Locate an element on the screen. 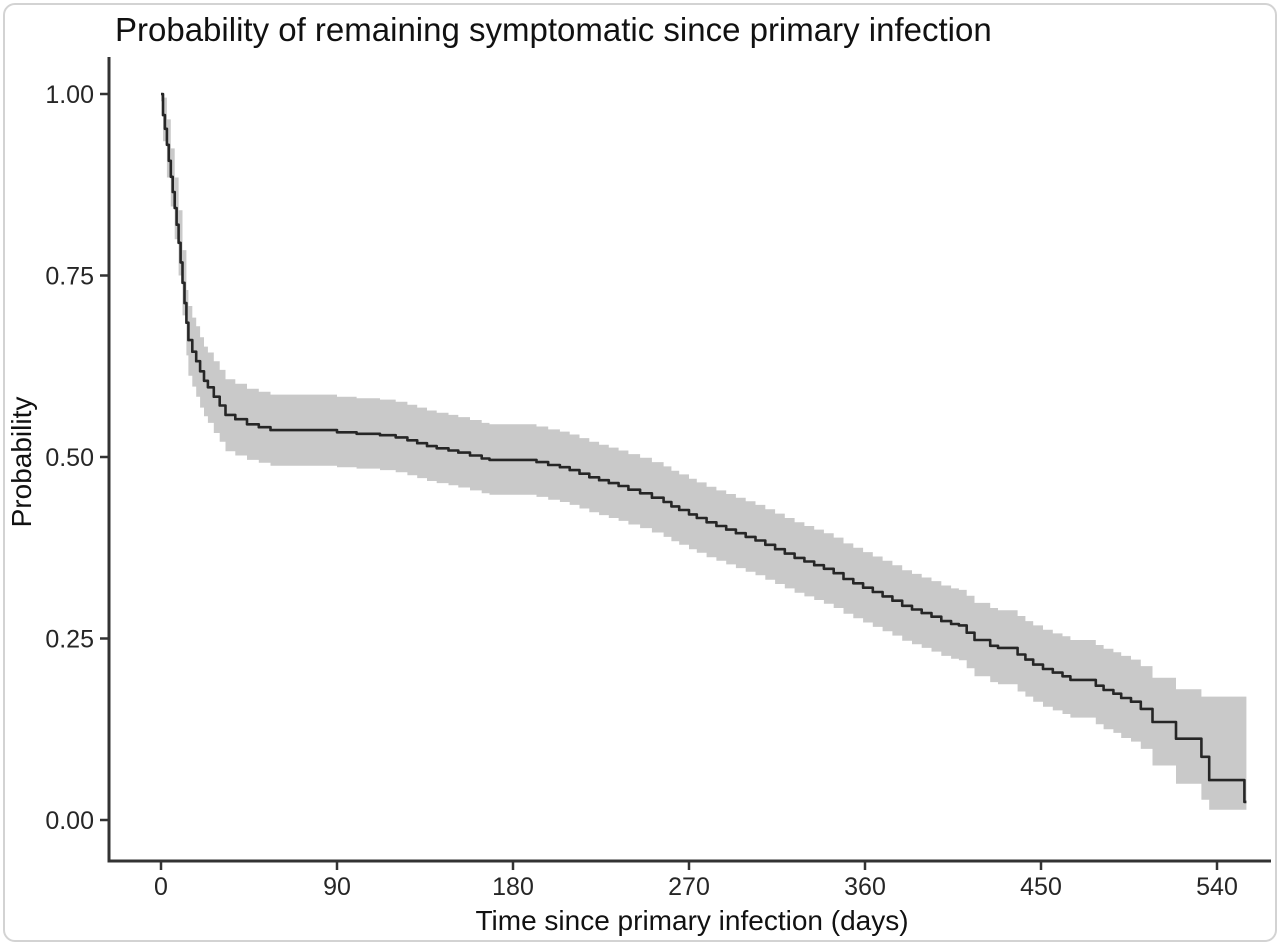 The height and width of the screenshot is (945, 1280). y-tick-label: 0.50 is located at coordinates (69, 458).